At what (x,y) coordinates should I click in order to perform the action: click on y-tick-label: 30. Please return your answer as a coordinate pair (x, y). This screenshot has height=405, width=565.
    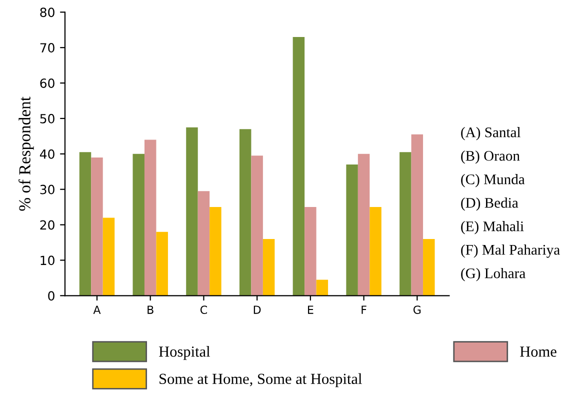
    Looking at the image, I should click on (47, 189).